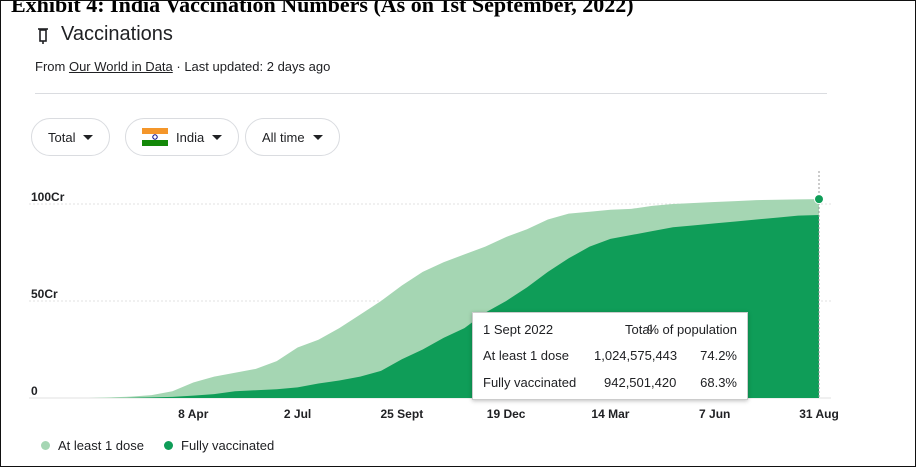 The image size is (916, 467). Describe the element at coordinates (402, 414) in the screenshot. I see `x-tick-label: 25 Sept` at that location.